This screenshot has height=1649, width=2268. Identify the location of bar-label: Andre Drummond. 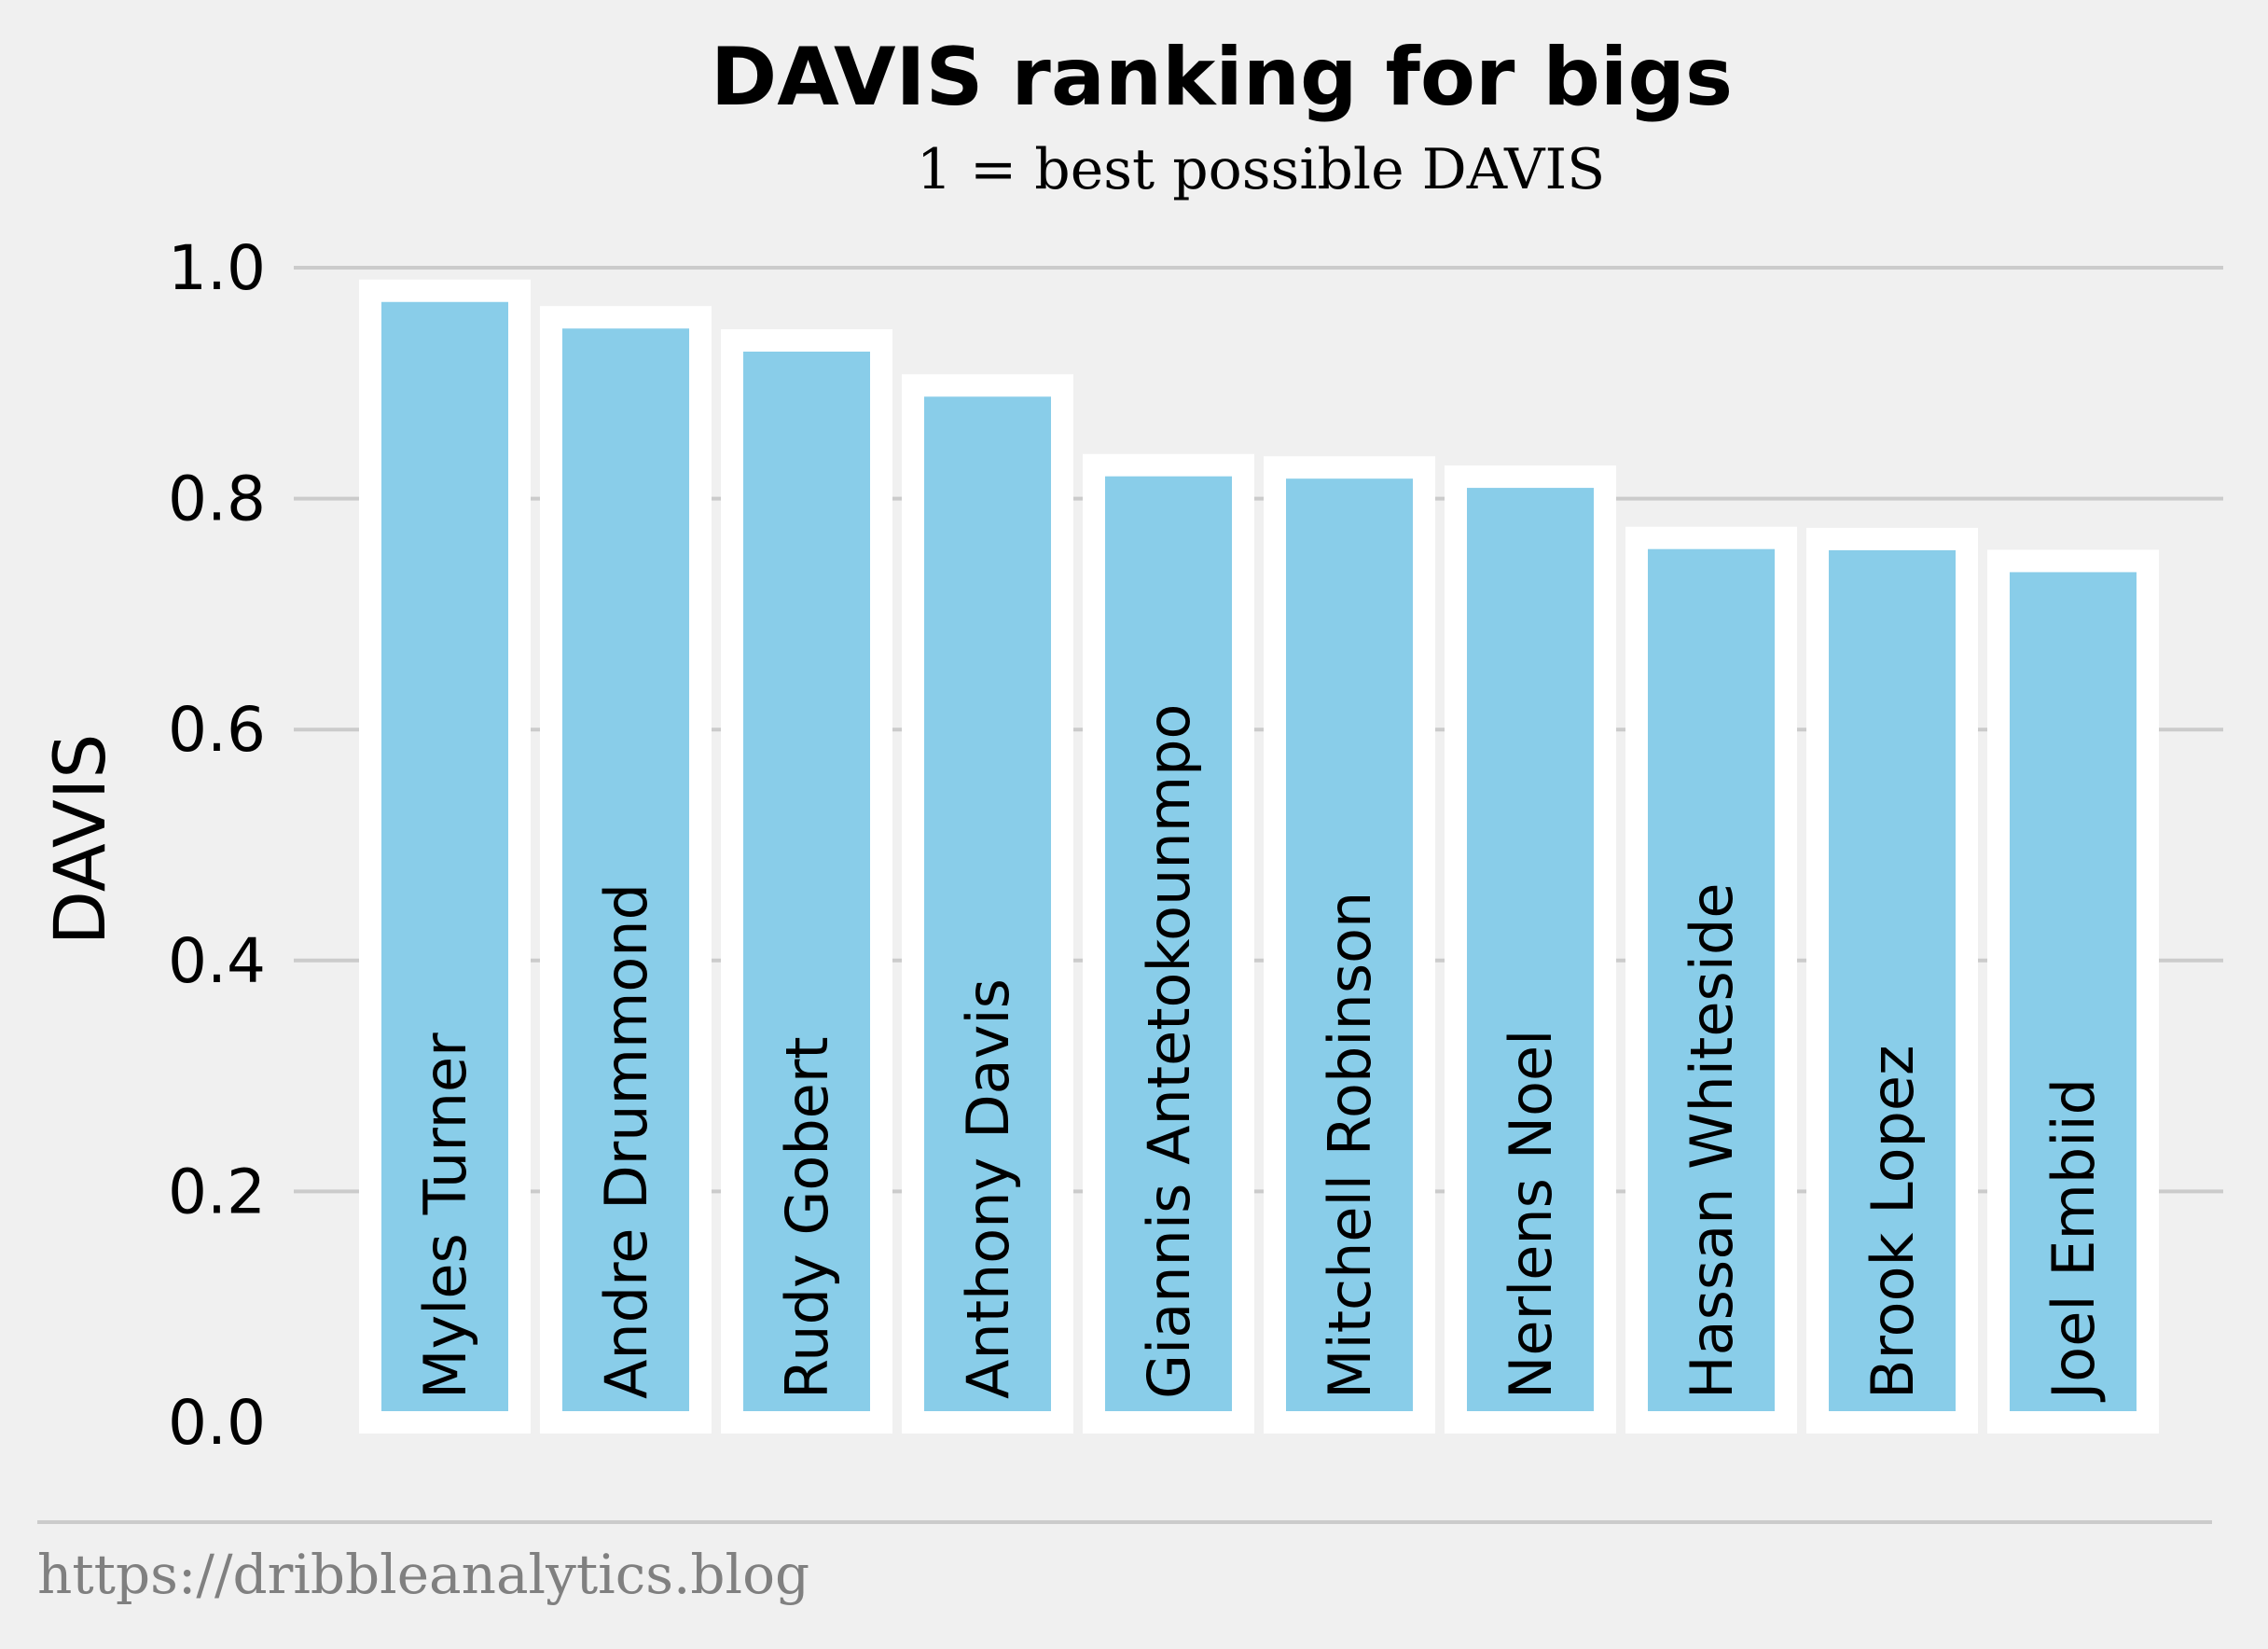
(626, 1141).